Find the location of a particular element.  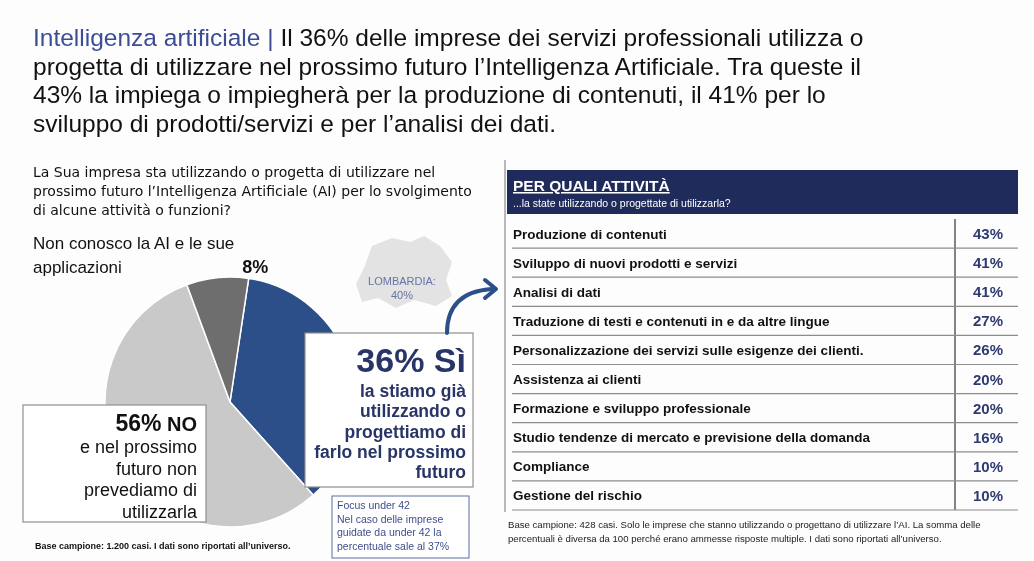

legend-label: Sì is located at coordinates (445, 360).